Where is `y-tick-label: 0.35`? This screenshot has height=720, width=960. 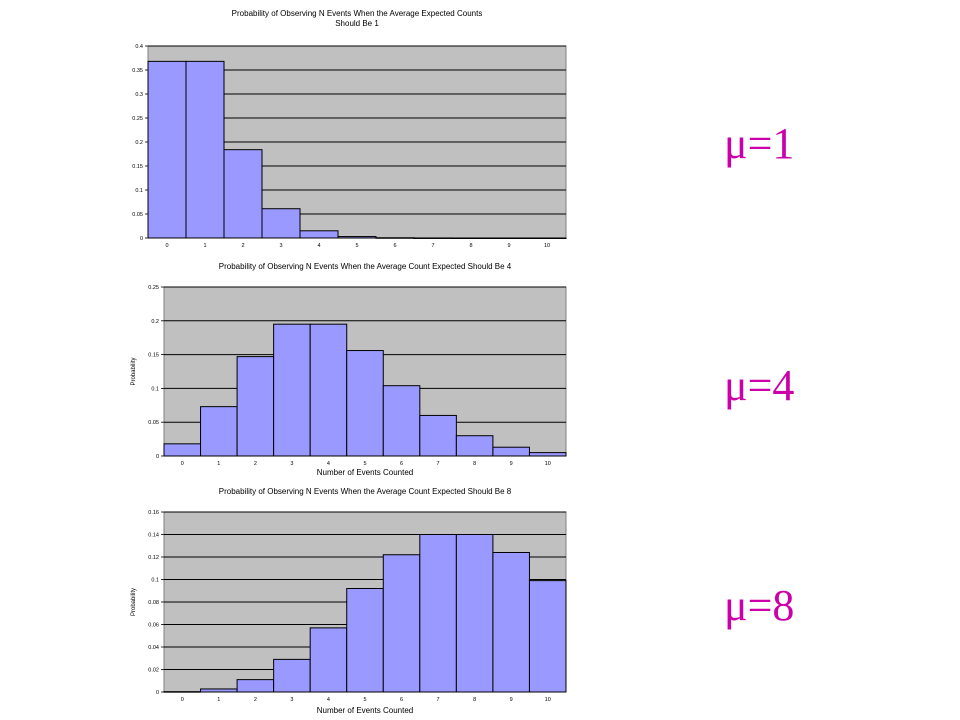 y-tick-label: 0.35 is located at coordinates (137, 71).